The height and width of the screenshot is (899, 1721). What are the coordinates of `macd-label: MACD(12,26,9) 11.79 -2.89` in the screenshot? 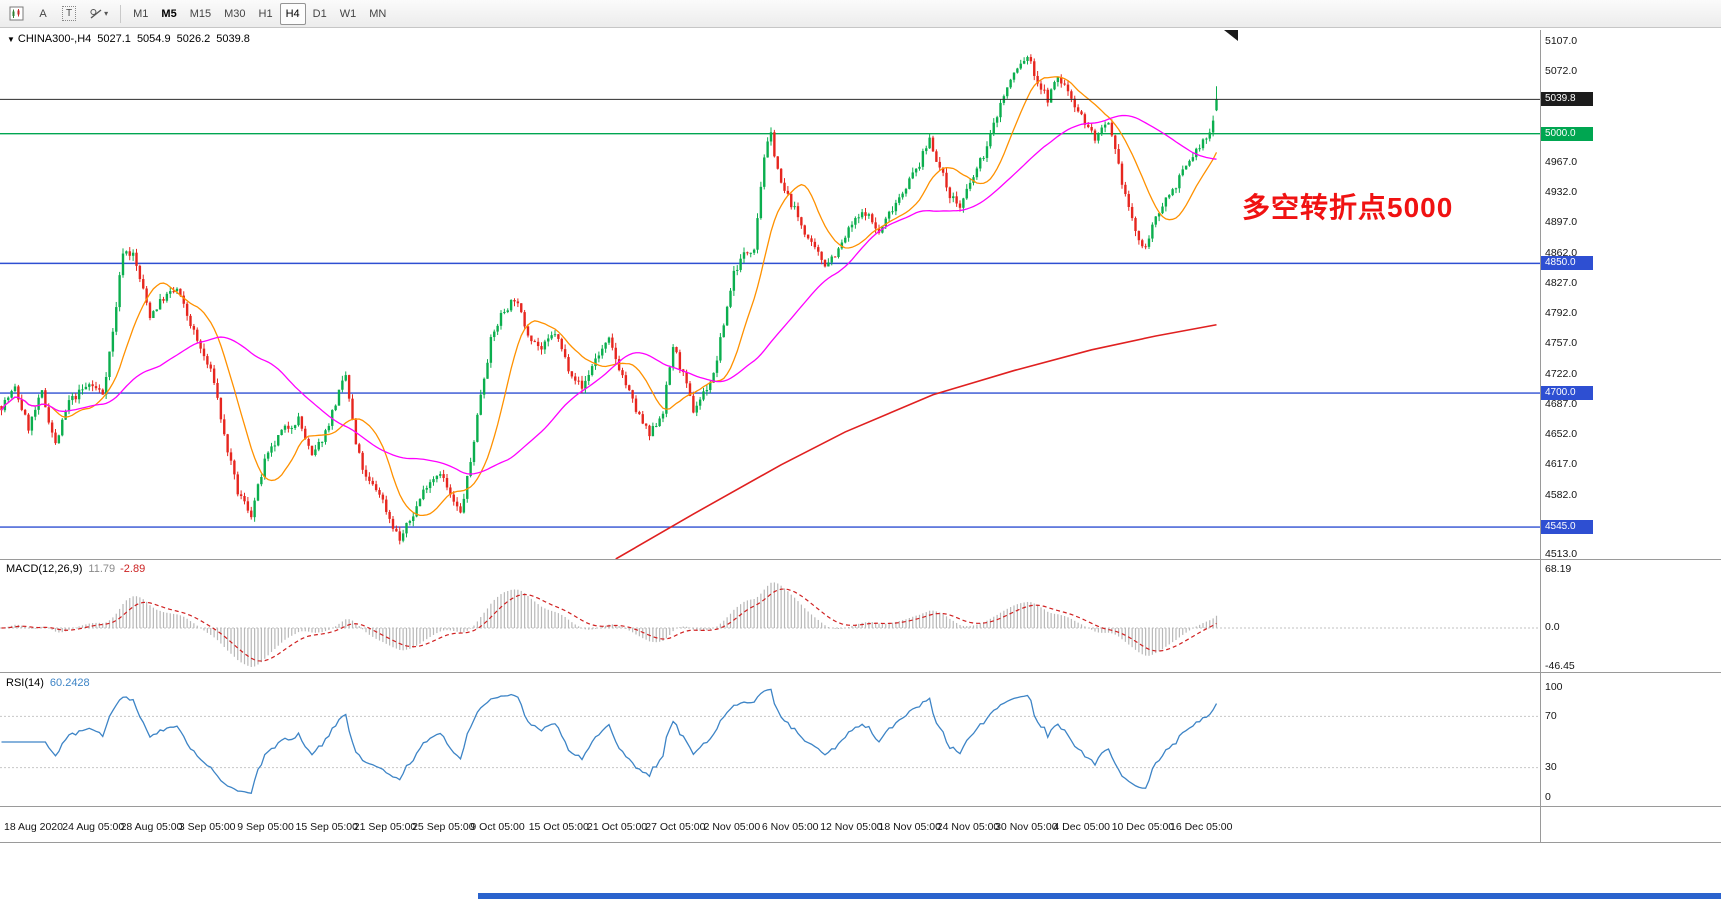 It's located at (75, 569).